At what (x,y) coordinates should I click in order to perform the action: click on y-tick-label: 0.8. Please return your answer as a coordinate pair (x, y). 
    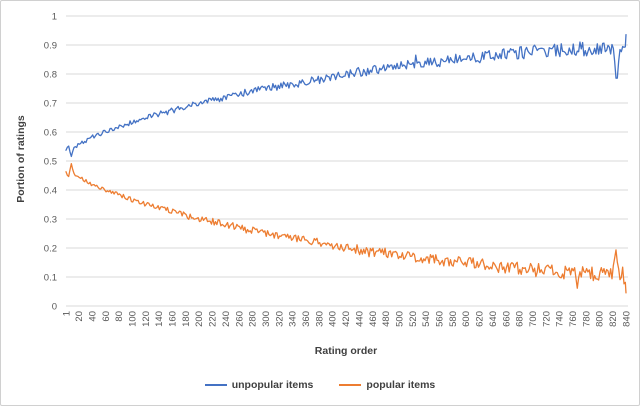
    Looking at the image, I should click on (50, 74).